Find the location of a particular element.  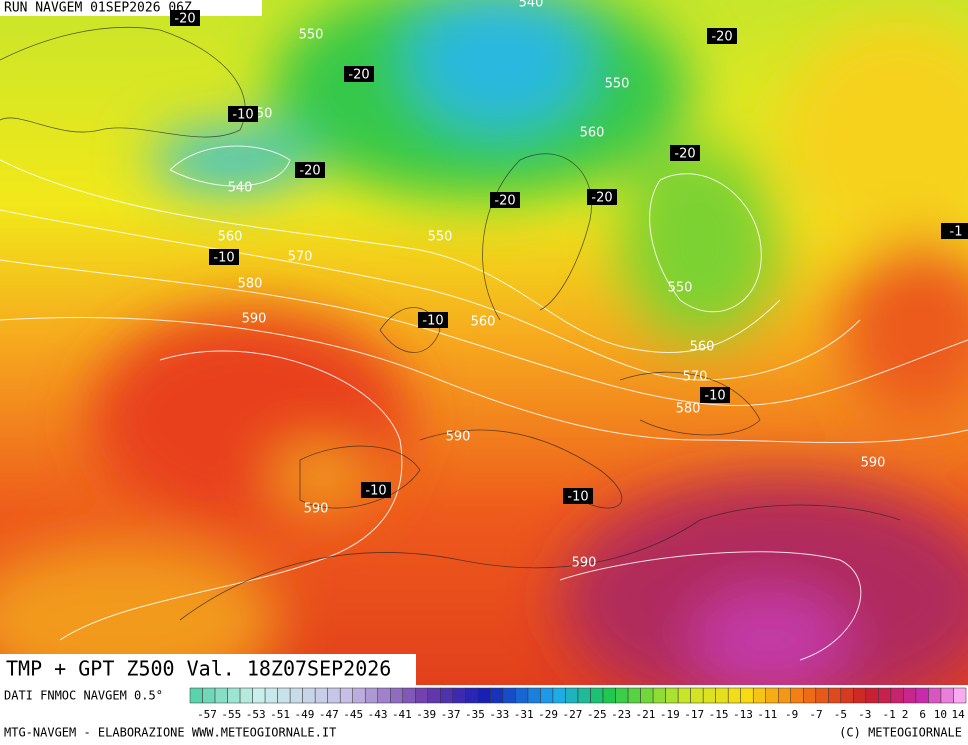

legend-label: -25 is located at coordinates (597, 714).